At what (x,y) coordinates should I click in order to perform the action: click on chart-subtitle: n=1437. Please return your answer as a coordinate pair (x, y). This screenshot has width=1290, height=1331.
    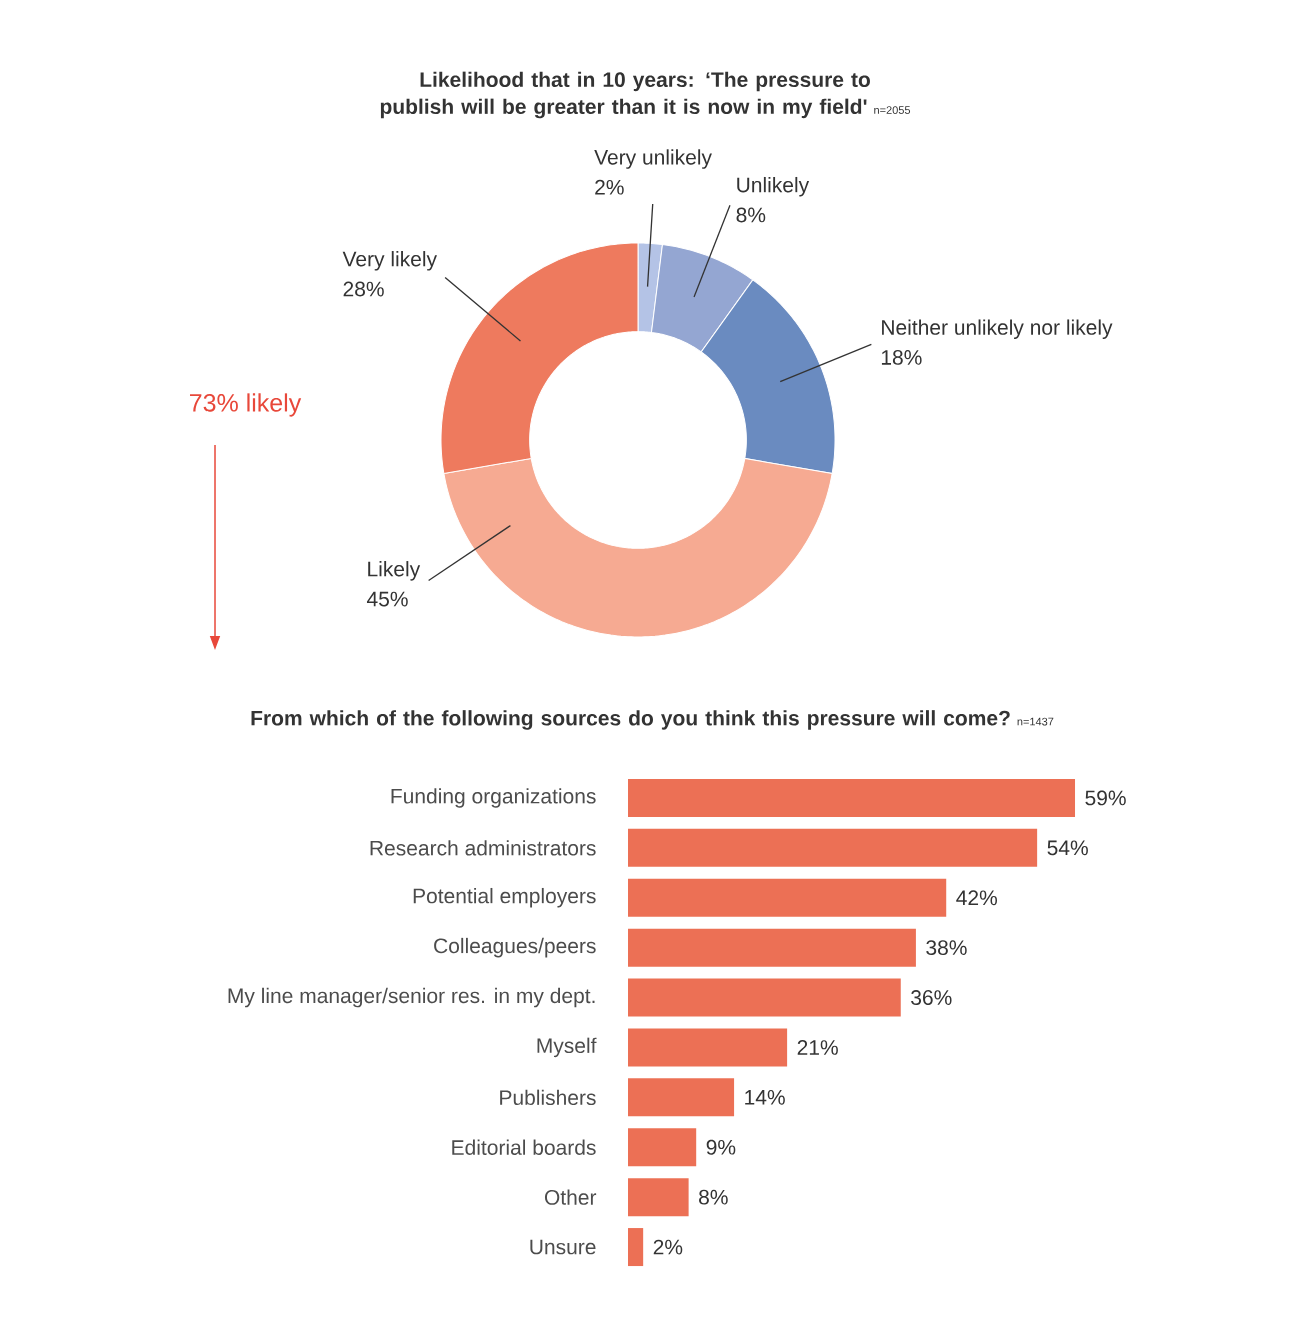
    Looking at the image, I should click on (1035, 721).